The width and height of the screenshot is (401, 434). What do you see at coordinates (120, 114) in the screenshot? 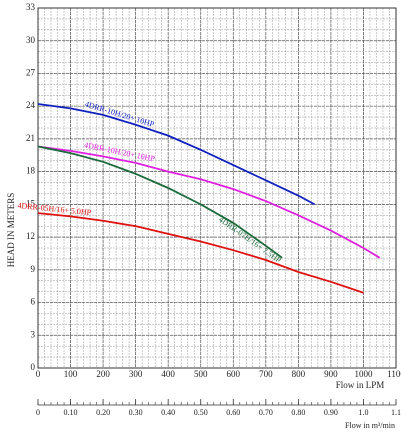
I see `series-label: 4DRR-10H/20+ 10HP` at bounding box center [120, 114].